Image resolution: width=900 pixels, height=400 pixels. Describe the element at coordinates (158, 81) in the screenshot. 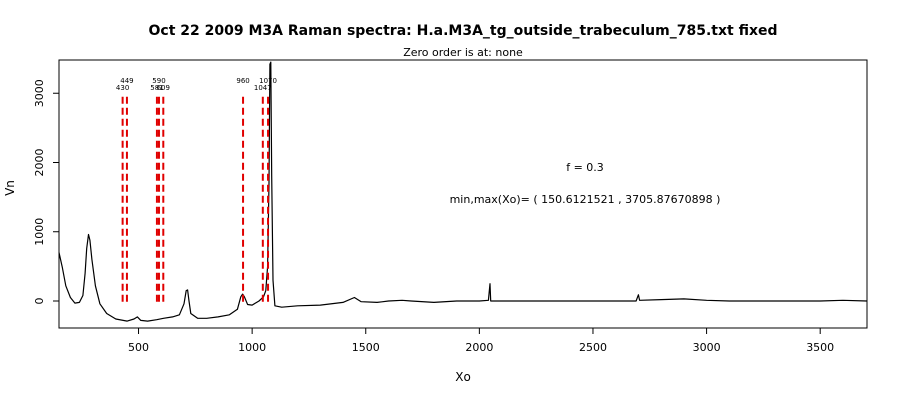

I see `peak-label: 590` at that location.